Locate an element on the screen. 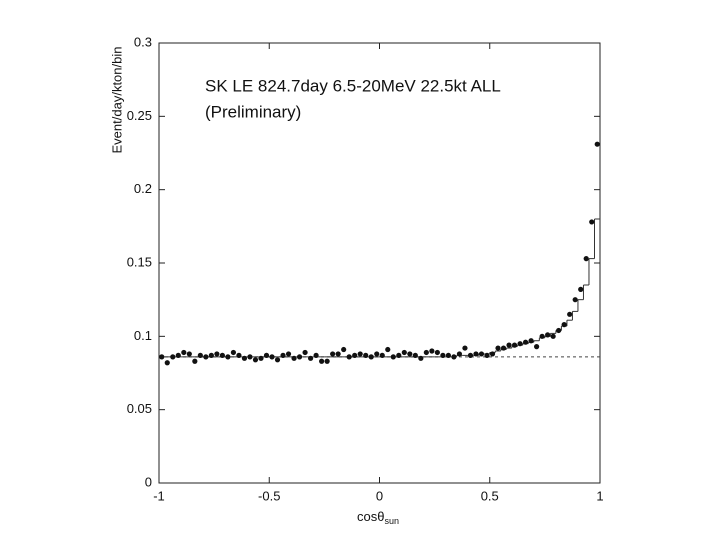 This screenshot has height=540, width=720. y-tick-label: 0.15 is located at coordinates (139, 261).